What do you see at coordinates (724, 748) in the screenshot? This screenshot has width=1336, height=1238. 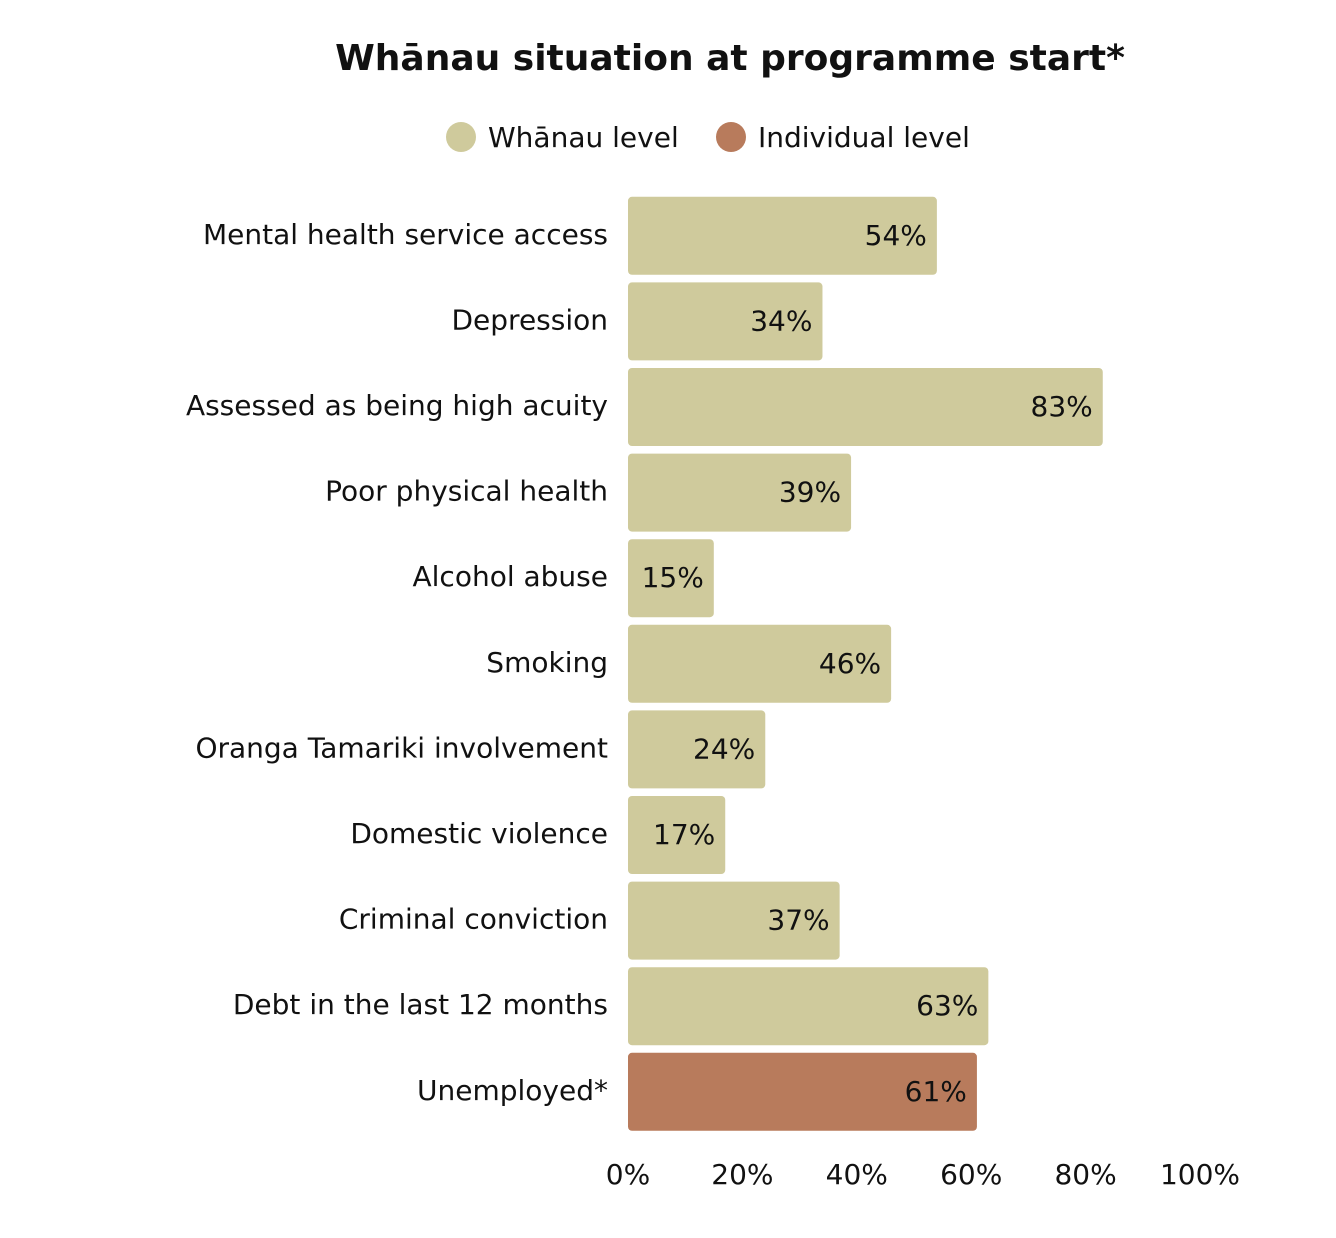 I see `value-label: 24%` at bounding box center [724, 748].